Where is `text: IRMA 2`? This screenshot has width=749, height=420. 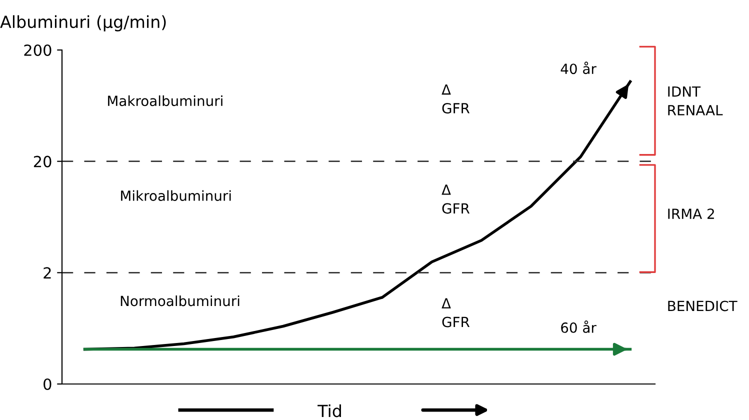
text: IRMA 2 is located at coordinates (691, 213).